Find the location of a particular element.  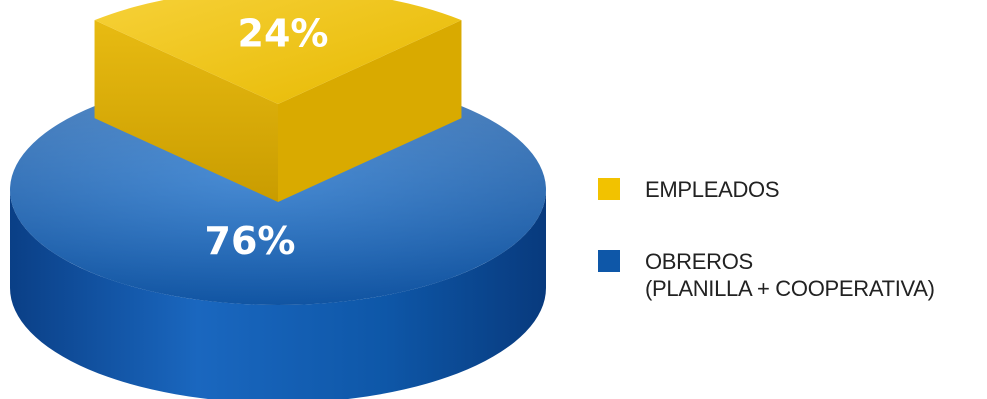

slice-label-empleados: 24% is located at coordinates (283, 34).